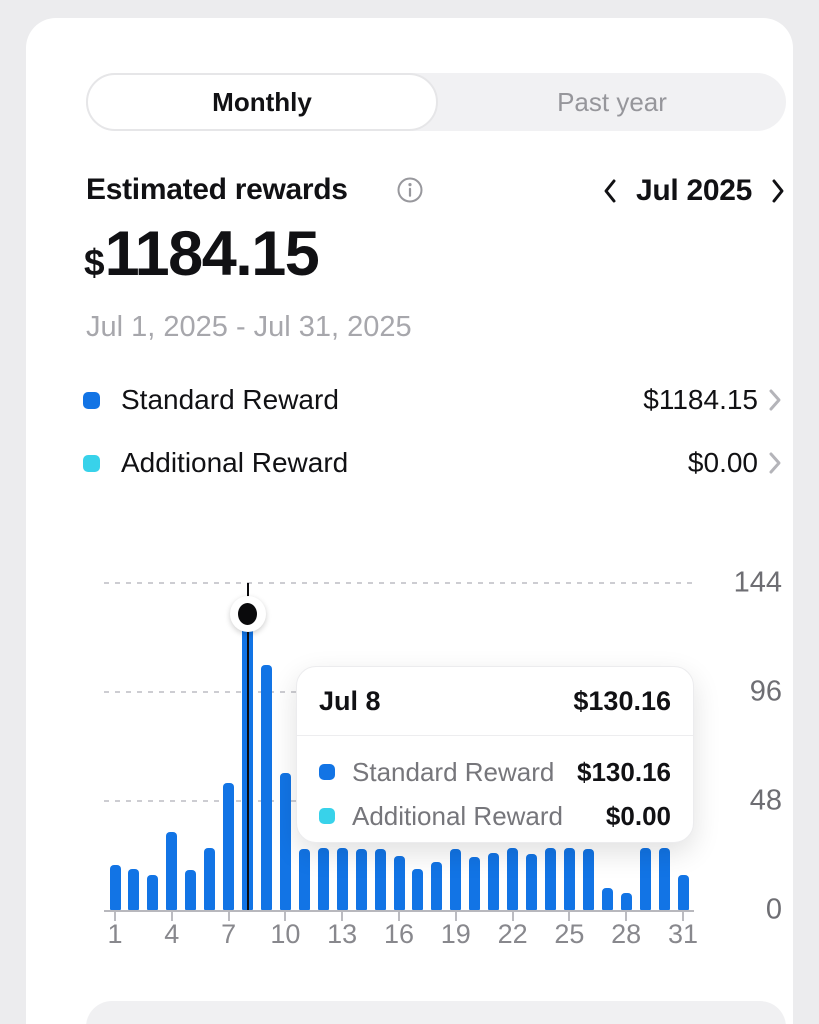 The image size is (819, 1024). What do you see at coordinates (495, 772) in the screenshot?
I see `tooltip-standard-row: Standard Reward $130.16` at bounding box center [495, 772].